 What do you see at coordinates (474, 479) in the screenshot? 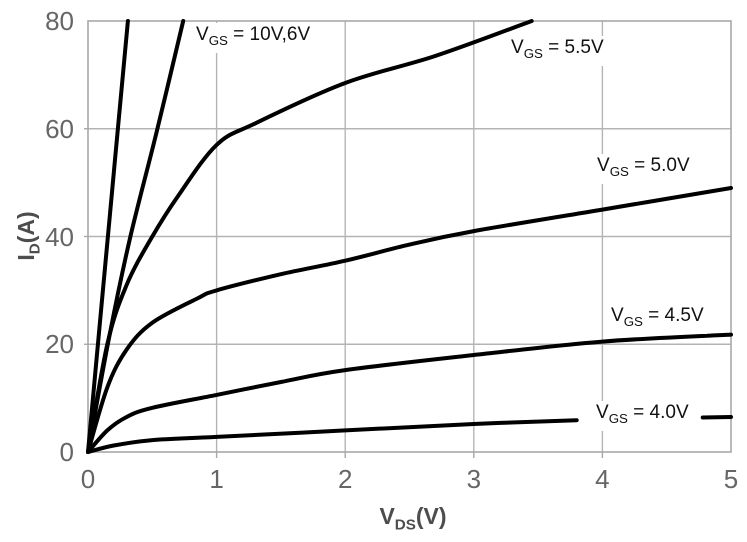
I see `x-tick-label-3: 3` at bounding box center [474, 479].